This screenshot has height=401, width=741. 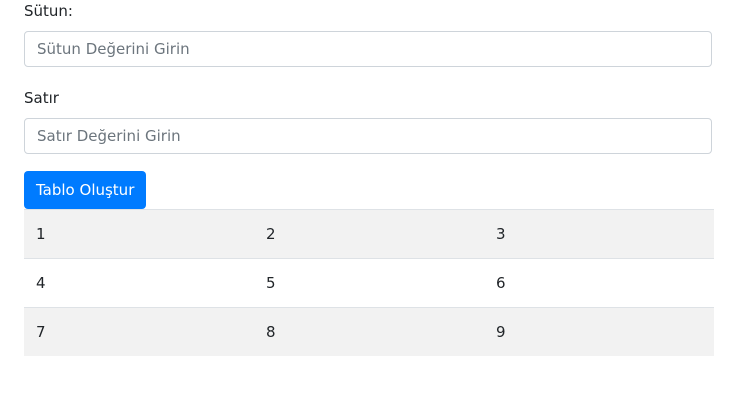 What do you see at coordinates (139, 234) in the screenshot?
I see `table-cell: 1` at bounding box center [139, 234].